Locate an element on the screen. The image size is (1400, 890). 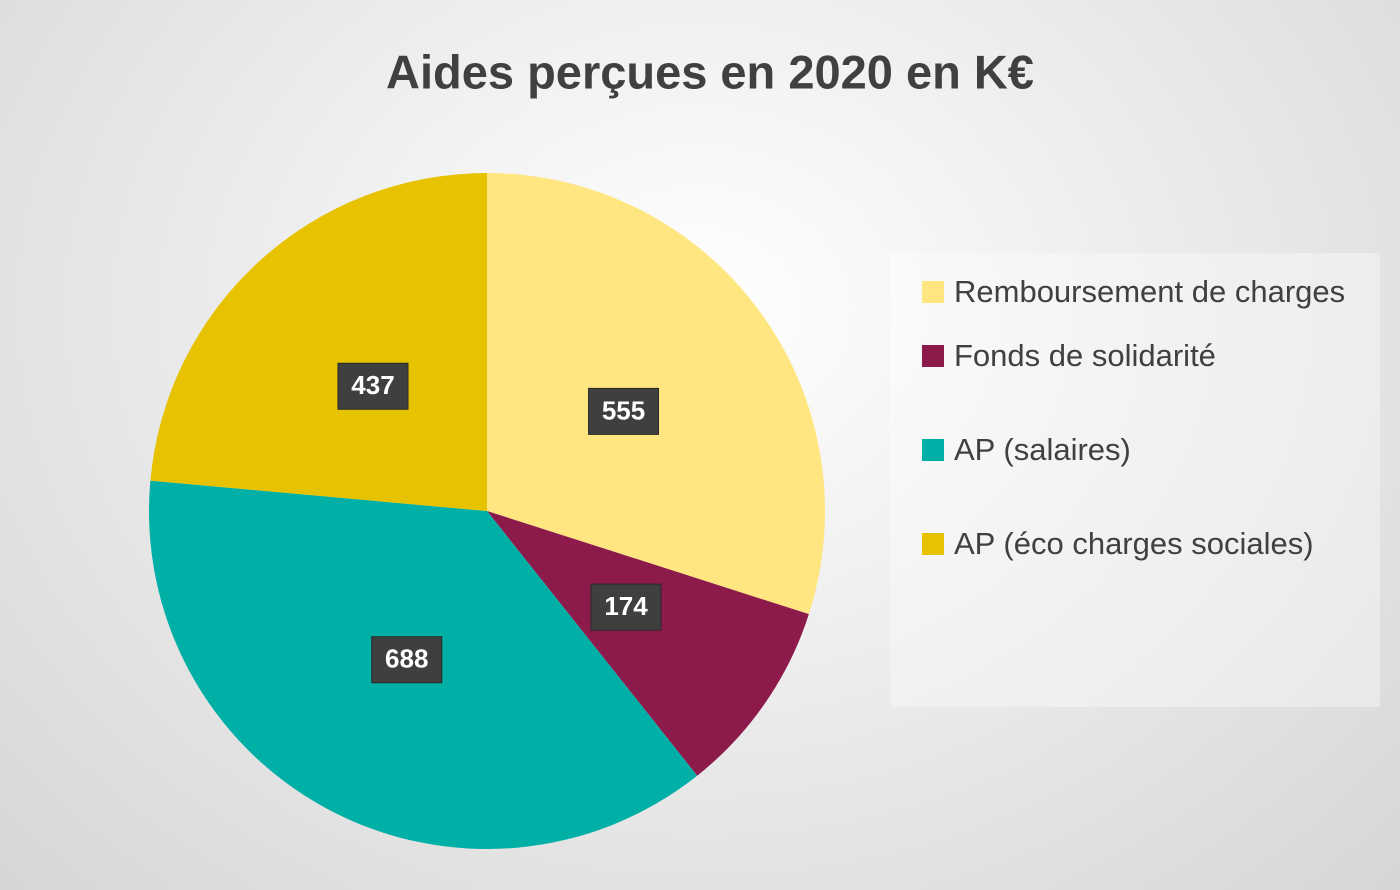
legend-entry: Fonds de solidarité is located at coordinates (1141, 356).